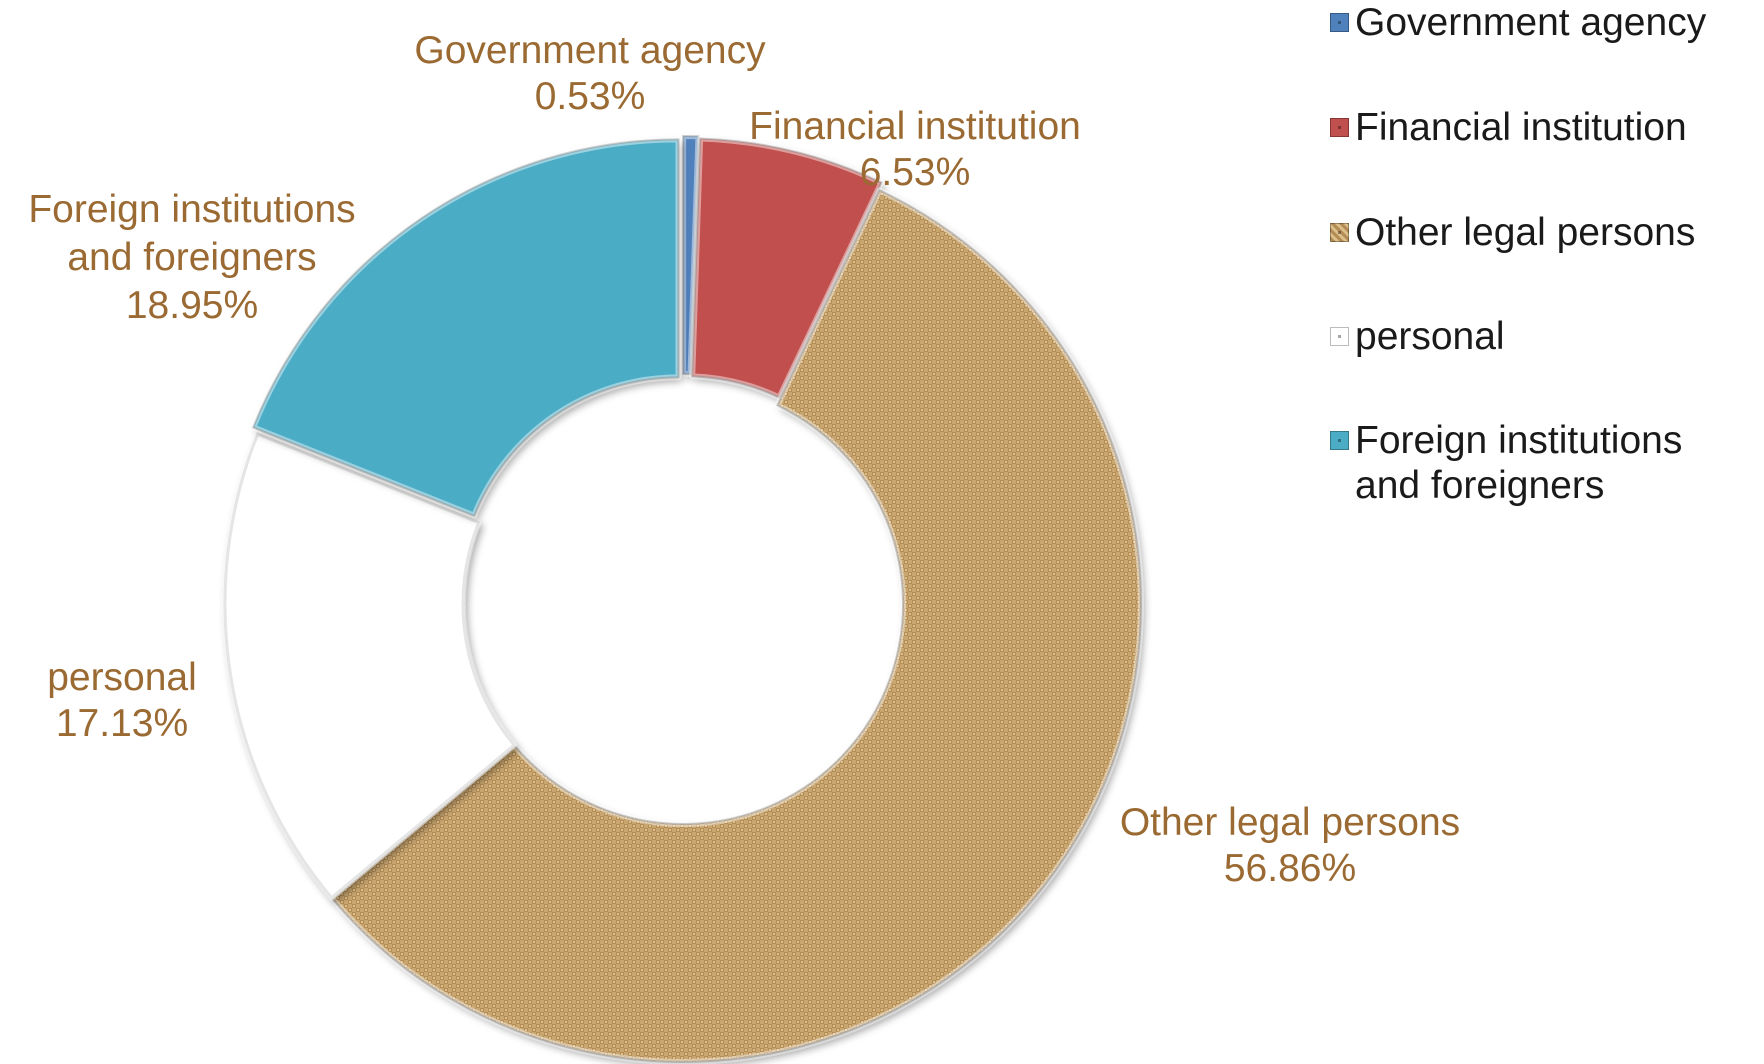  I want to click on legend-item-financial-institution: Financial institution, so click(1508, 127).